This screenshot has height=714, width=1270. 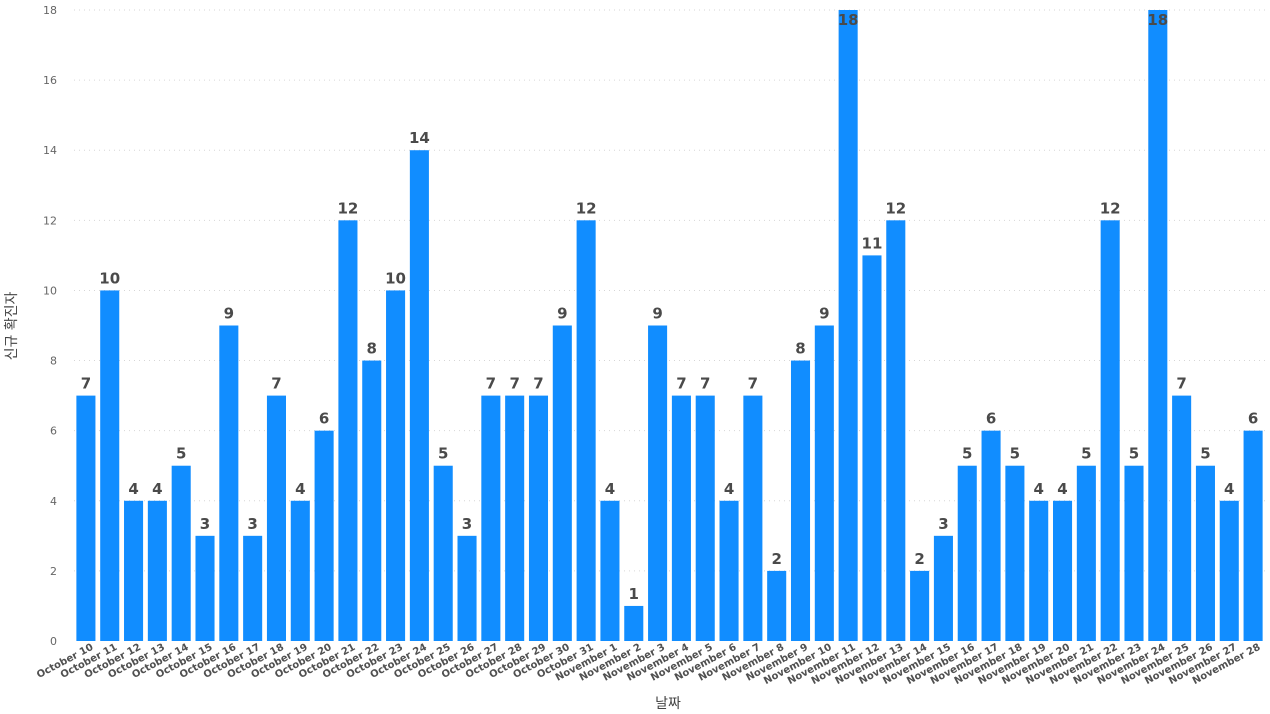 What do you see at coordinates (1157, 20) in the screenshot?
I see `data-label: 18` at bounding box center [1157, 20].